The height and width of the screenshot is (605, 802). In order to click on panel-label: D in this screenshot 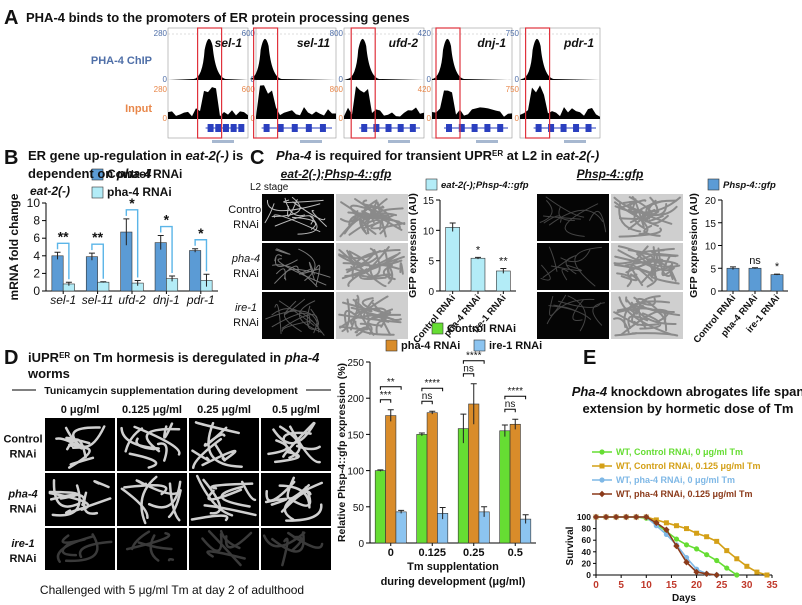, I will do `click(11, 358)`.